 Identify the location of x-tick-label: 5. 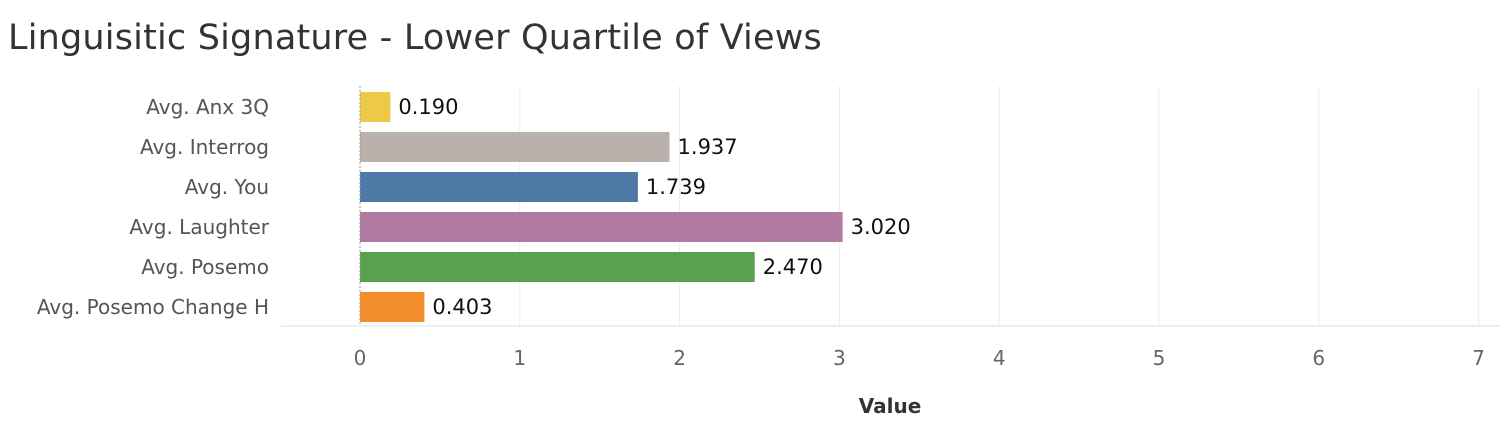
(1159, 358).